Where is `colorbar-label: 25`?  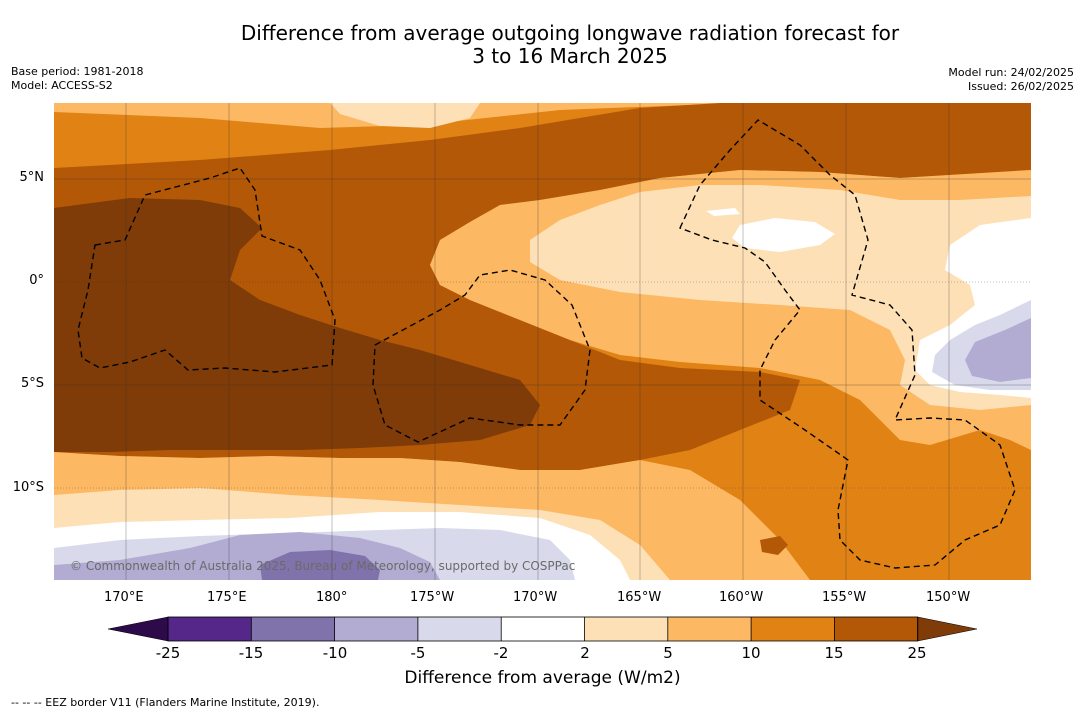 colorbar-label: 25 is located at coordinates (917, 653).